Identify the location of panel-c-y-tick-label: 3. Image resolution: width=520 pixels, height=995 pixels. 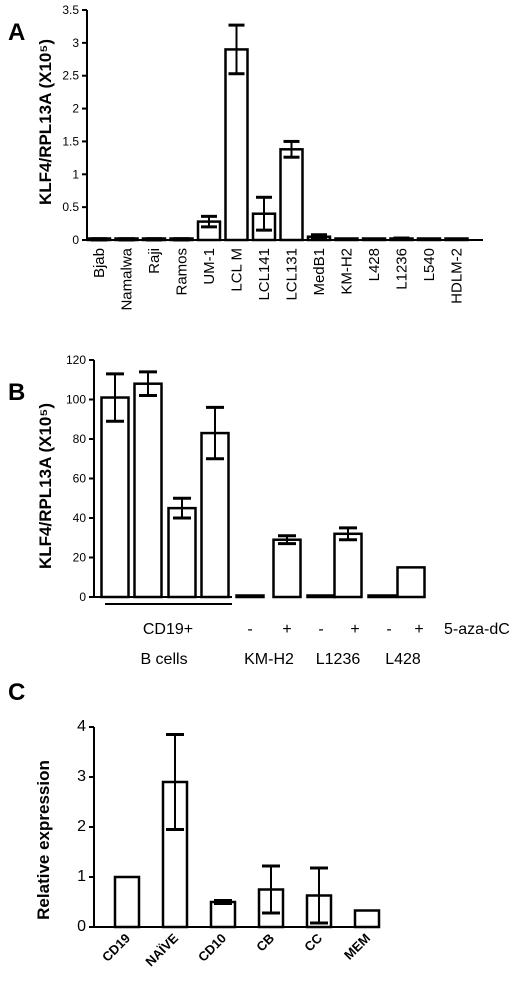
(81, 776).